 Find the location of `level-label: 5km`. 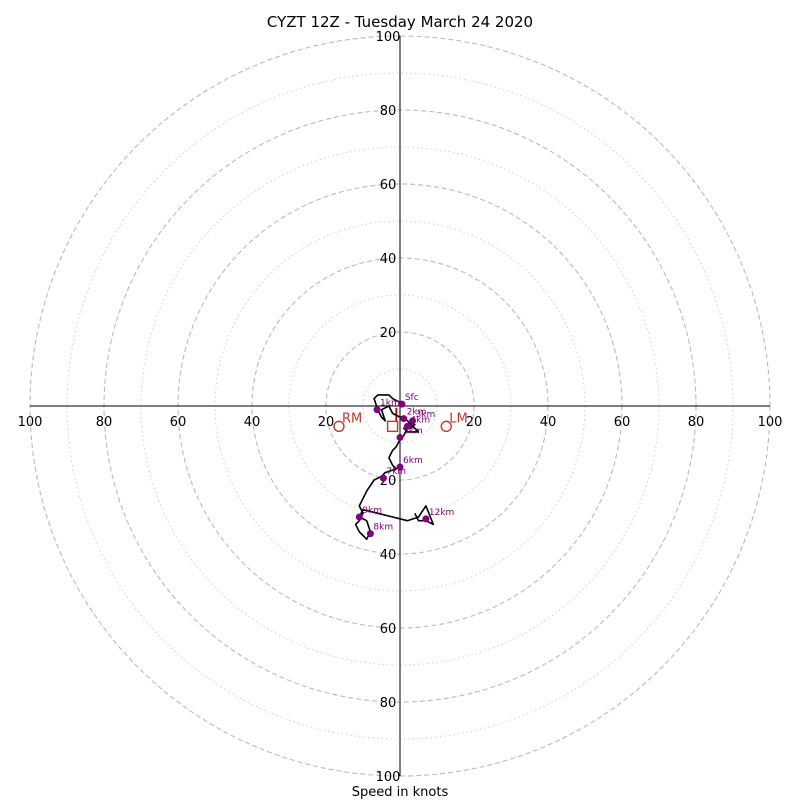

level-label: 5km is located at coordinates (413, 431).